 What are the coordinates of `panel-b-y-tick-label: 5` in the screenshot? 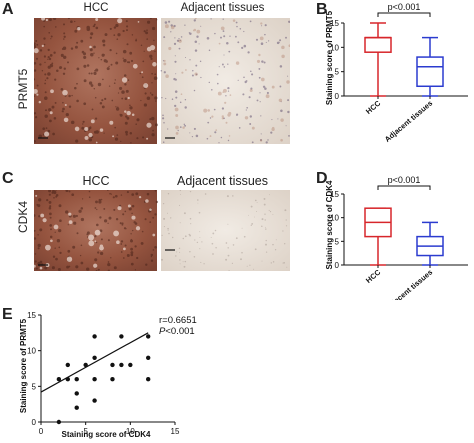 It's located at (337, 72).